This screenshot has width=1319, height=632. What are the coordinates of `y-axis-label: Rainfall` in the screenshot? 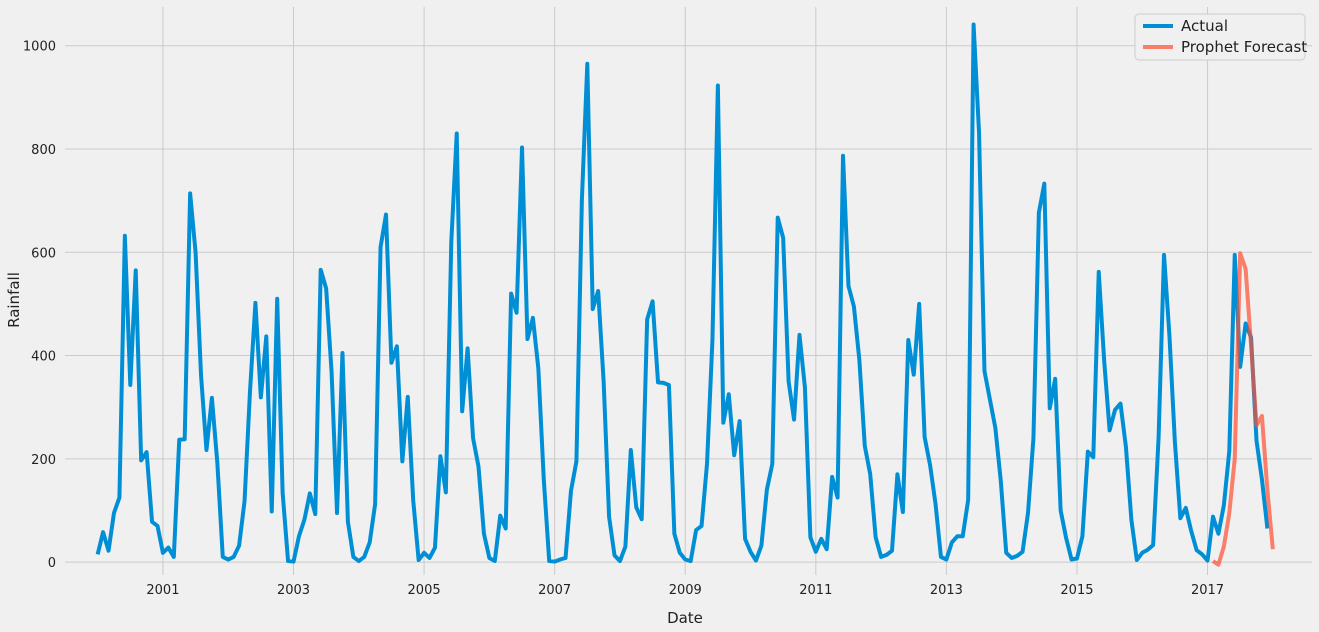 It's located at (14, 300).